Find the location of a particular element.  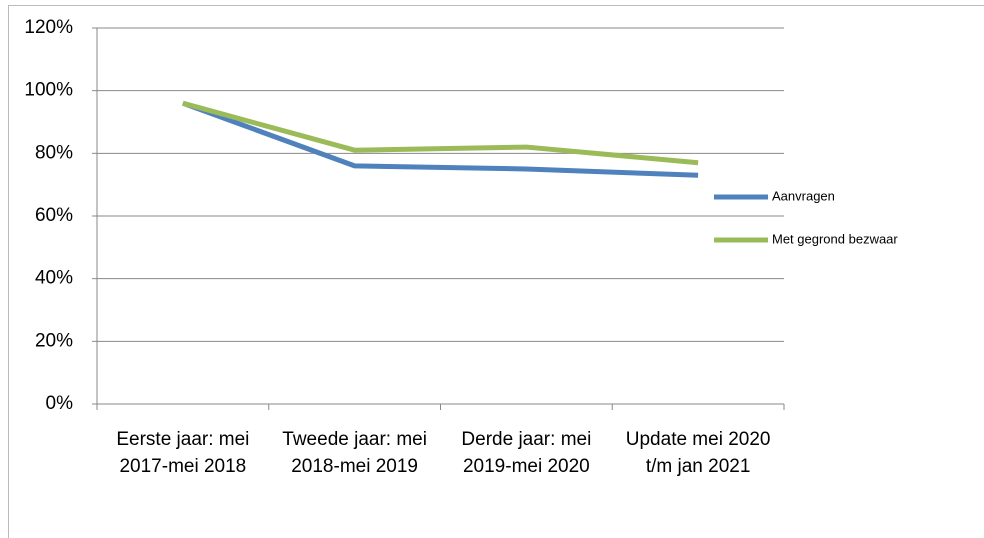

x-tick-label: Eerste jaar: mei 2017-mei 2018 is located at coordinates (183, 453).